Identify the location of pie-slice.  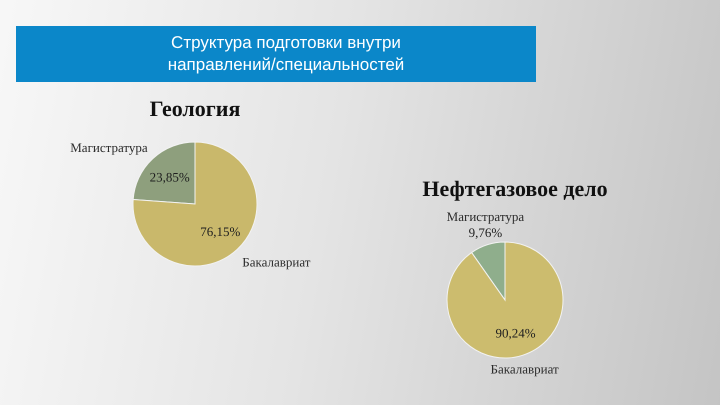
(505, 300).